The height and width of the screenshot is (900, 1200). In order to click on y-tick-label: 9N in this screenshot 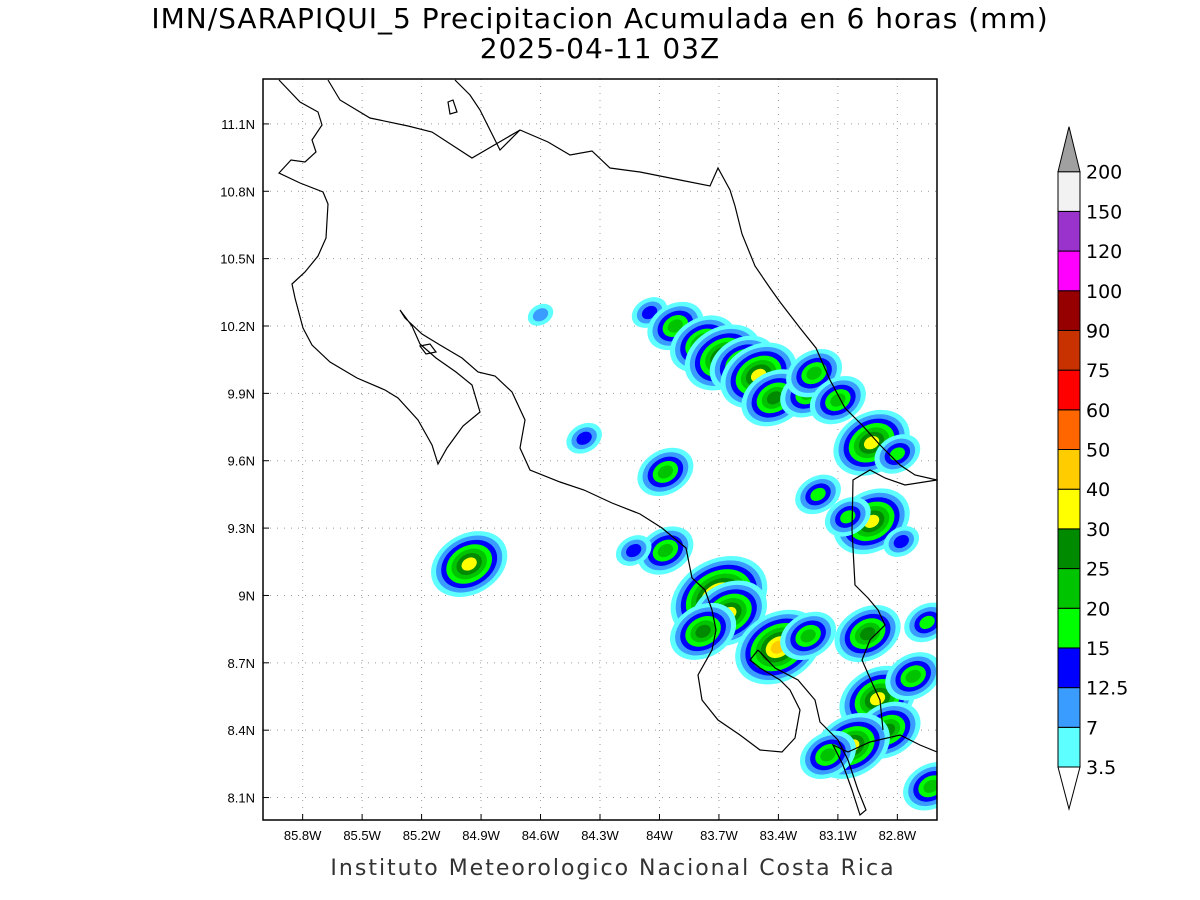, I will do `click(246, 595)`.